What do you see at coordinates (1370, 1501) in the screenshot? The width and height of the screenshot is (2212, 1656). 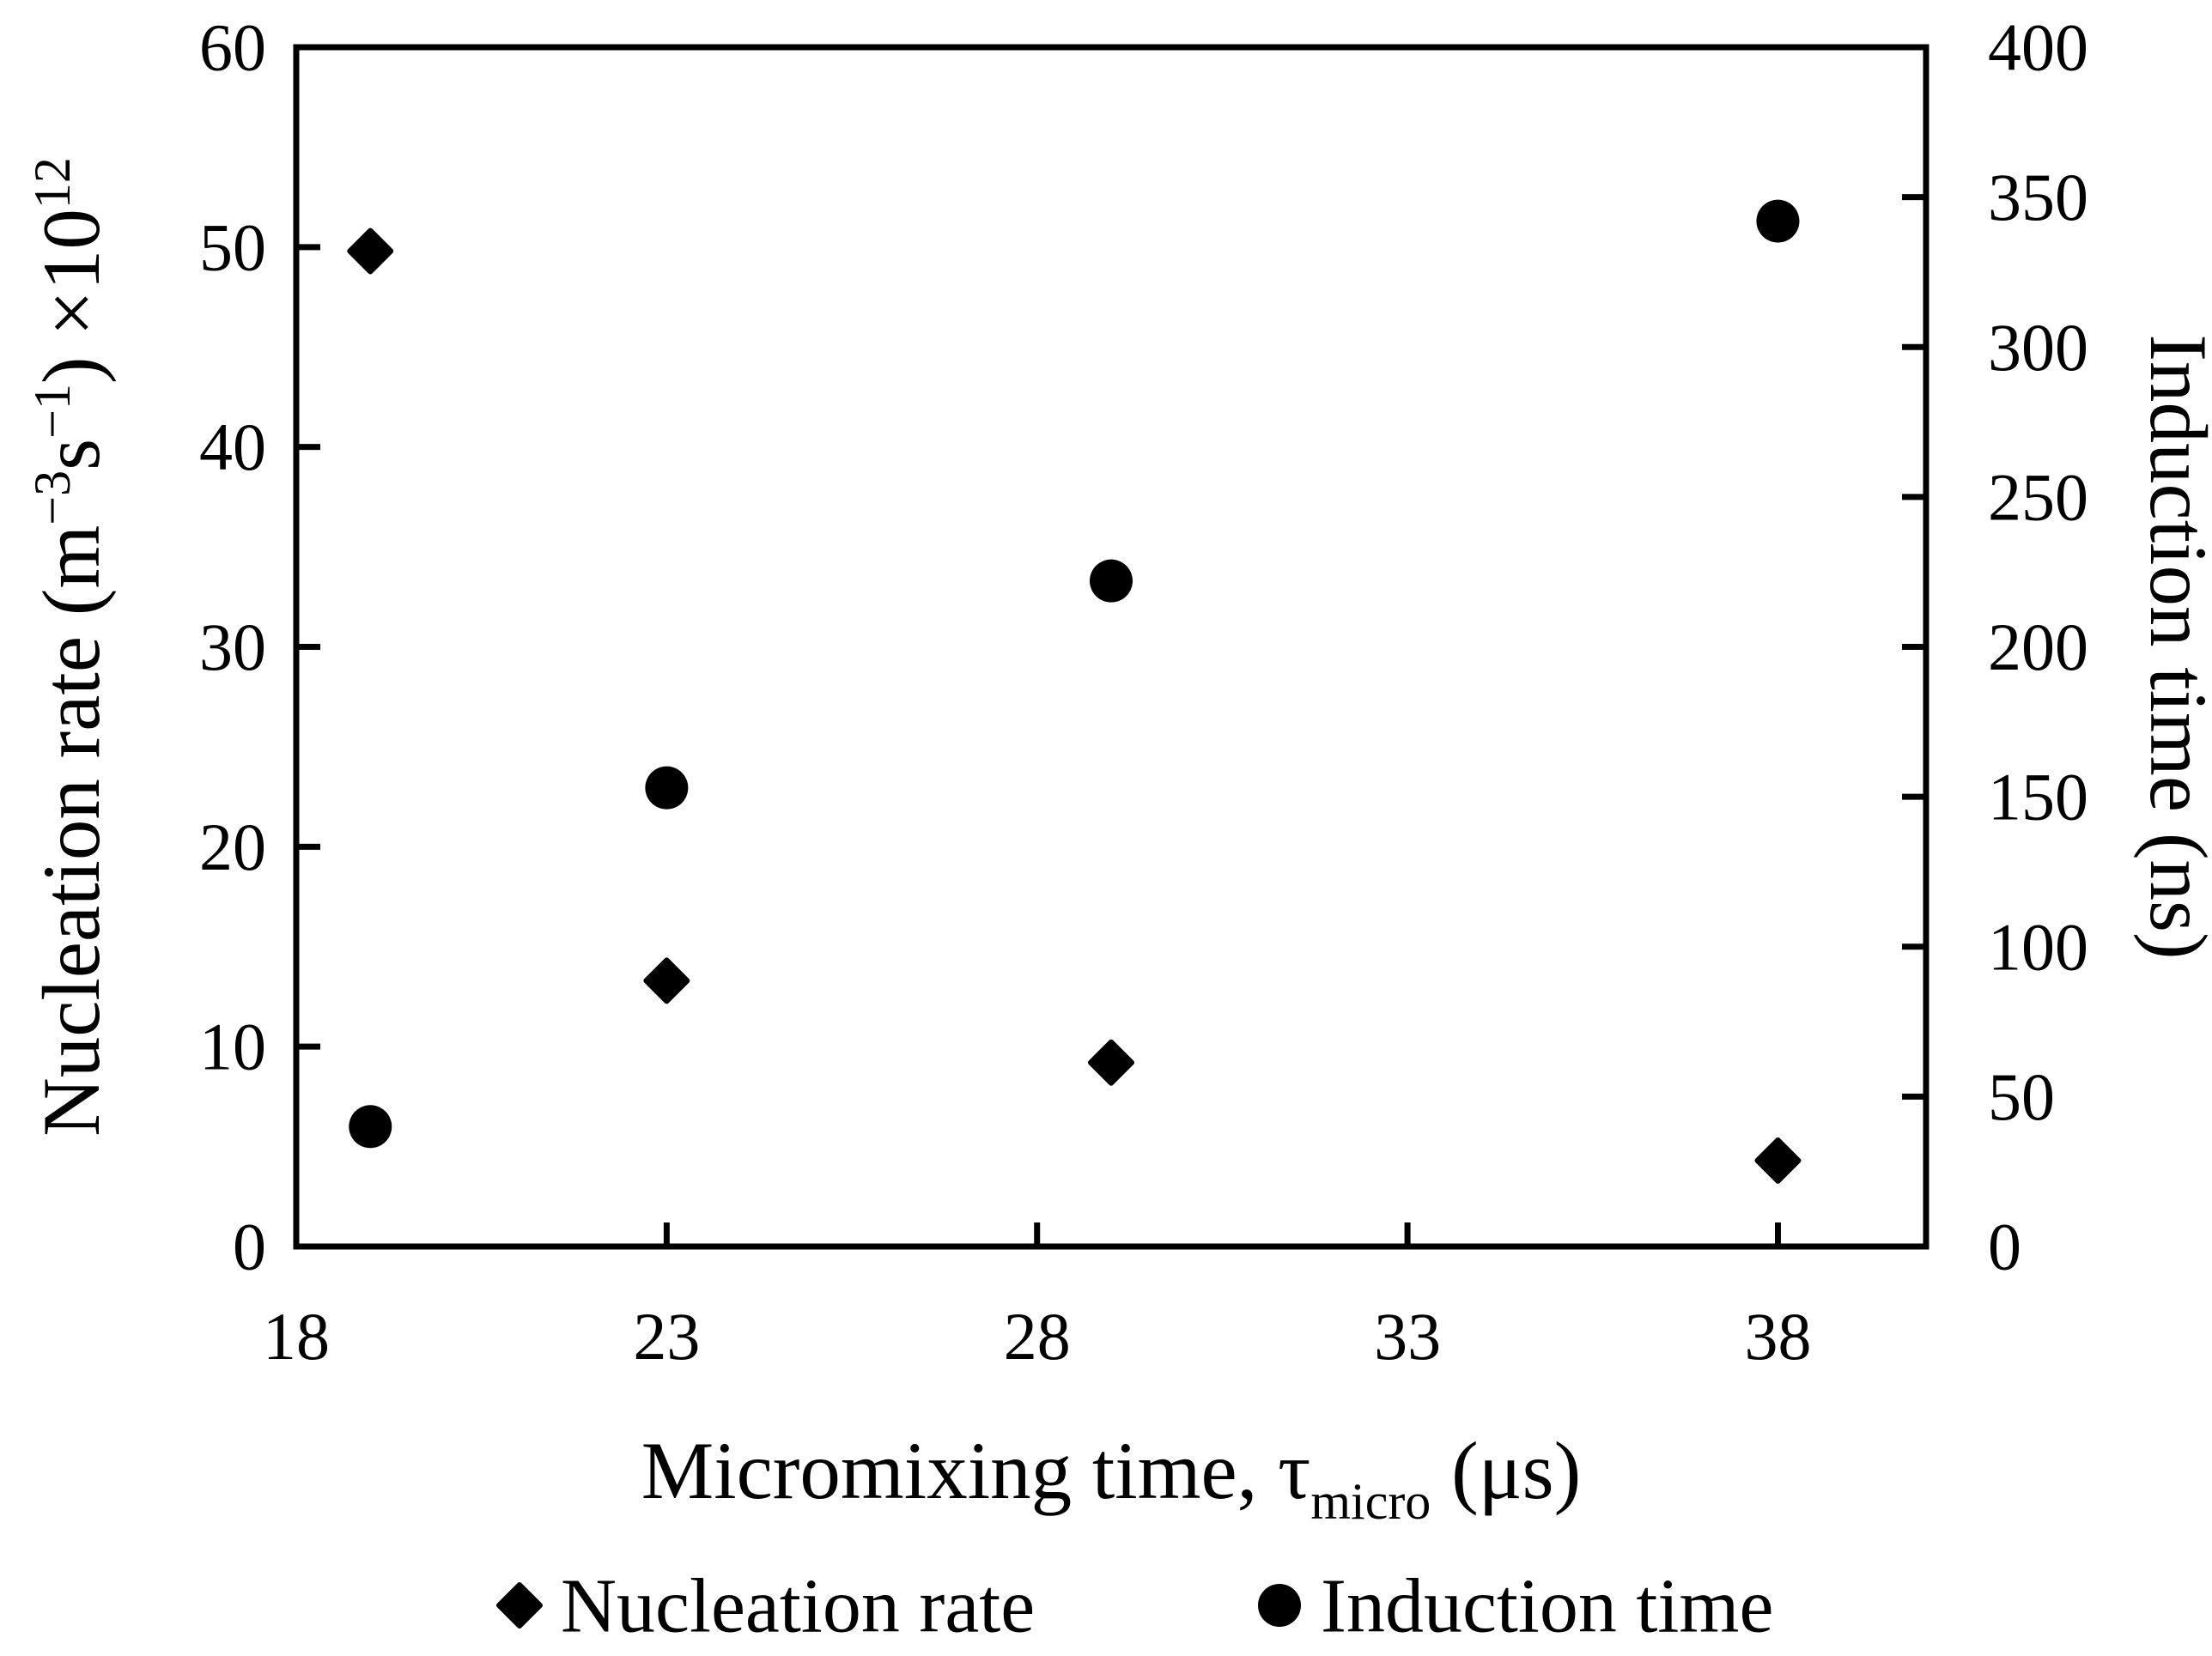 I see `axis-title-segment: micro` at bounding box center [1370, 1501].